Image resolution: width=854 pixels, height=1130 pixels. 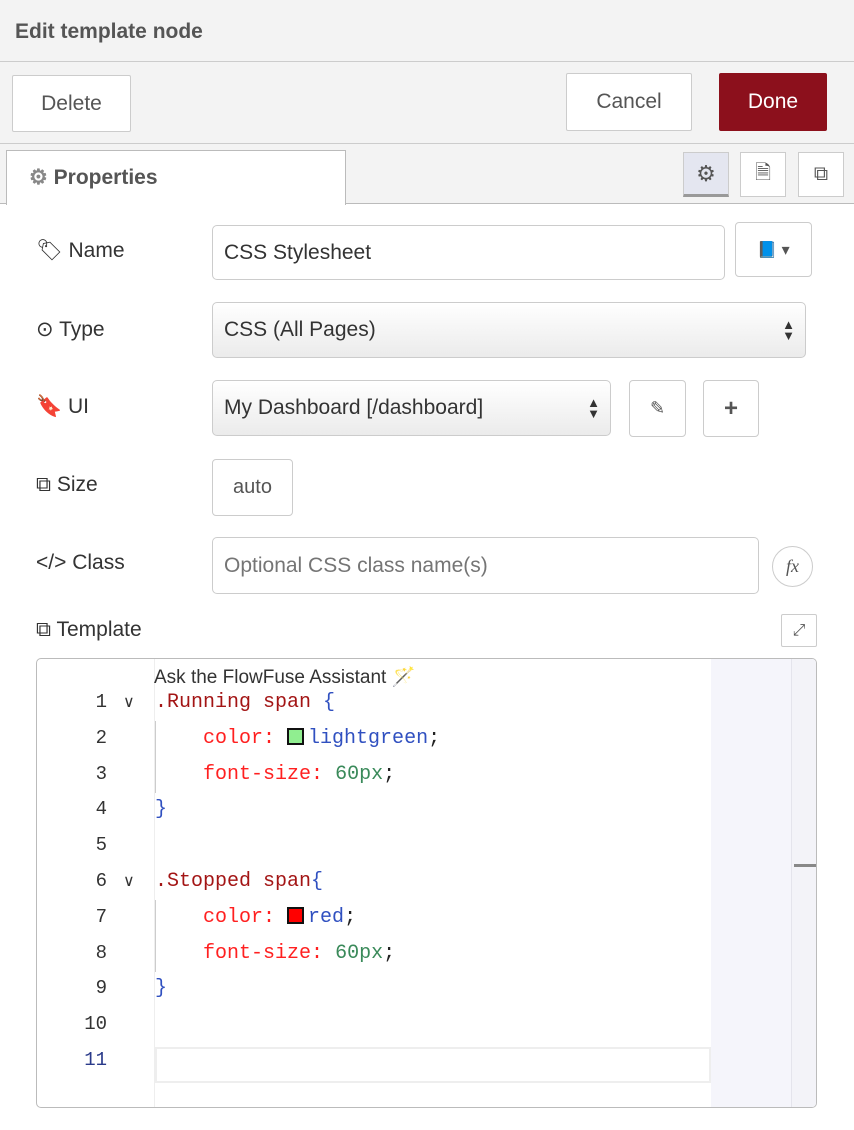 What do you see at coordinates (427, 103) in the screenshot?
I see `toolbar: Delete Cancel Done` at bounding box center [427, 103].